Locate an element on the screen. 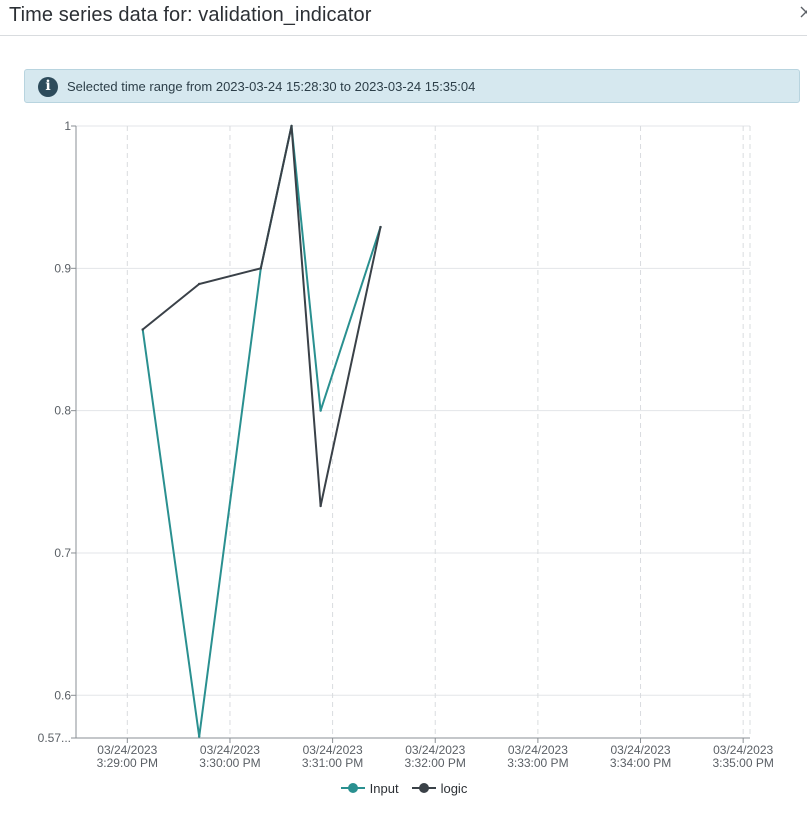 This screenshot has height=832, width=807. x-tick-label-time: 3:29:00 PM is located at coordinates (127, 763).